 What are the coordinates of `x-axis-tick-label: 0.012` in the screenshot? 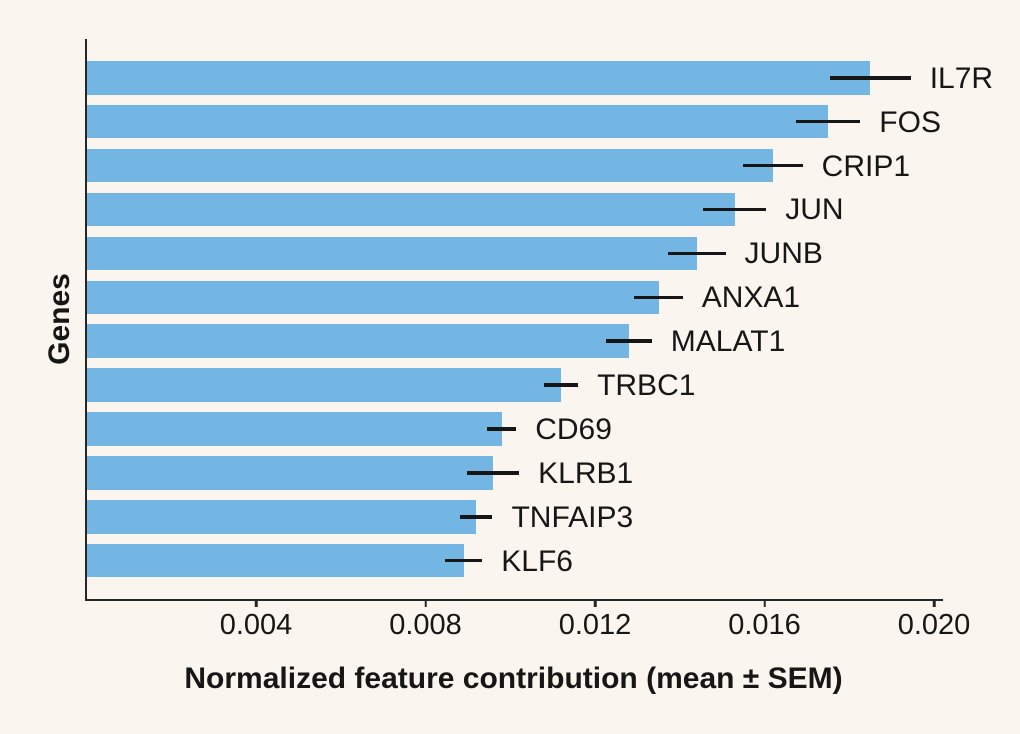 It's located at (595, 625).